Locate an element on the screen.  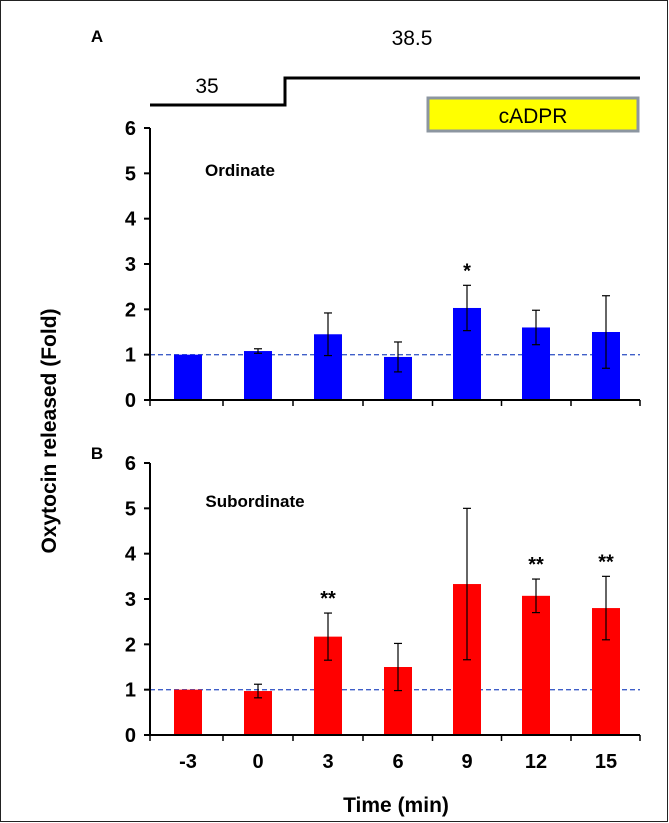
cadpr-treatment-box is located at coordinates (533, 114).